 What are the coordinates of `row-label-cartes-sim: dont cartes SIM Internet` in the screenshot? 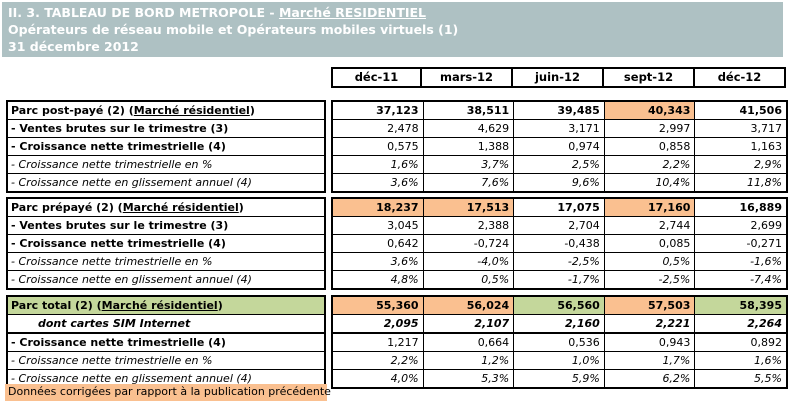 It's located at (166, 324).